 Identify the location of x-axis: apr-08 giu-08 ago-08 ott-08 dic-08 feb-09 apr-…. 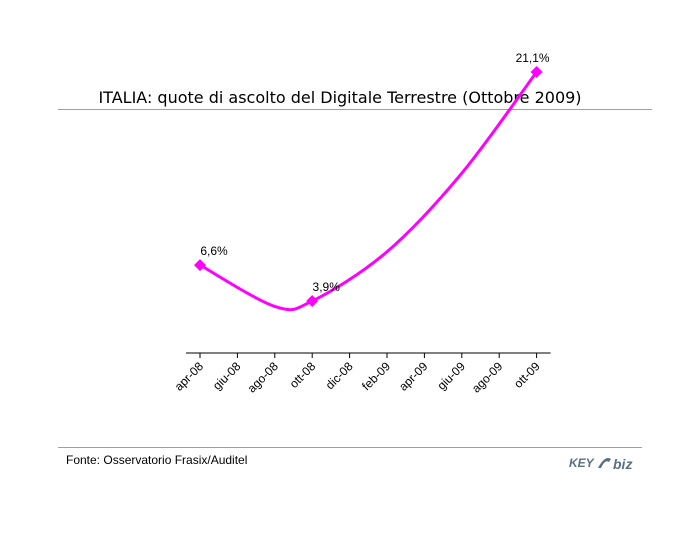
(361, 374).